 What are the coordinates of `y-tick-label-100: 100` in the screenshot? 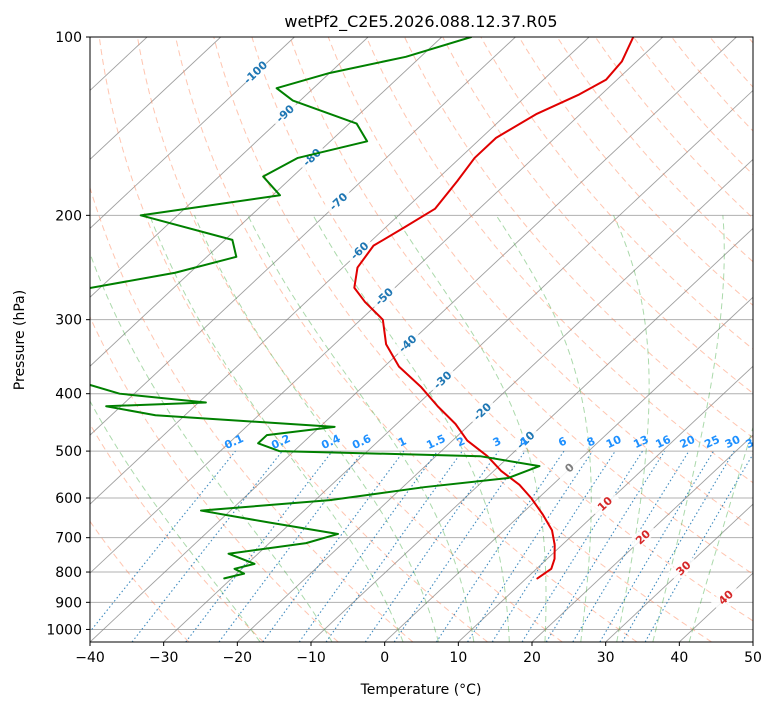 It's located at (68, 38).